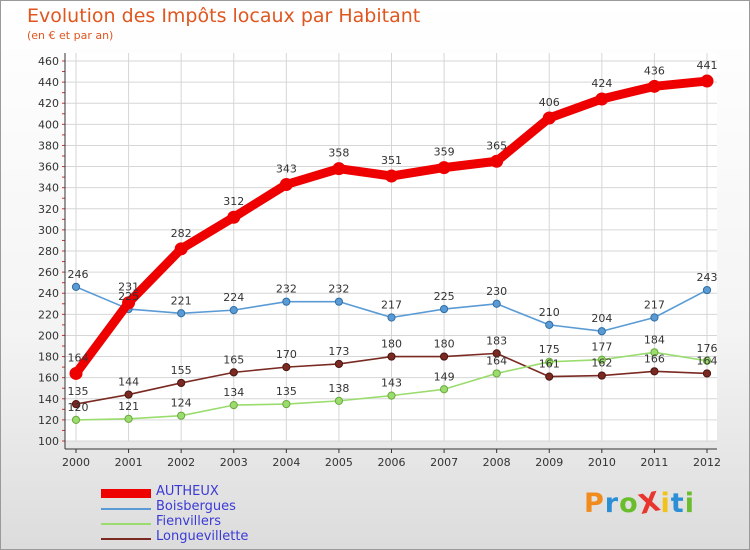 The width and height of the screenshot is (750, 550). I want to click on data-label-longuevillette: 161, so click(549, 364).